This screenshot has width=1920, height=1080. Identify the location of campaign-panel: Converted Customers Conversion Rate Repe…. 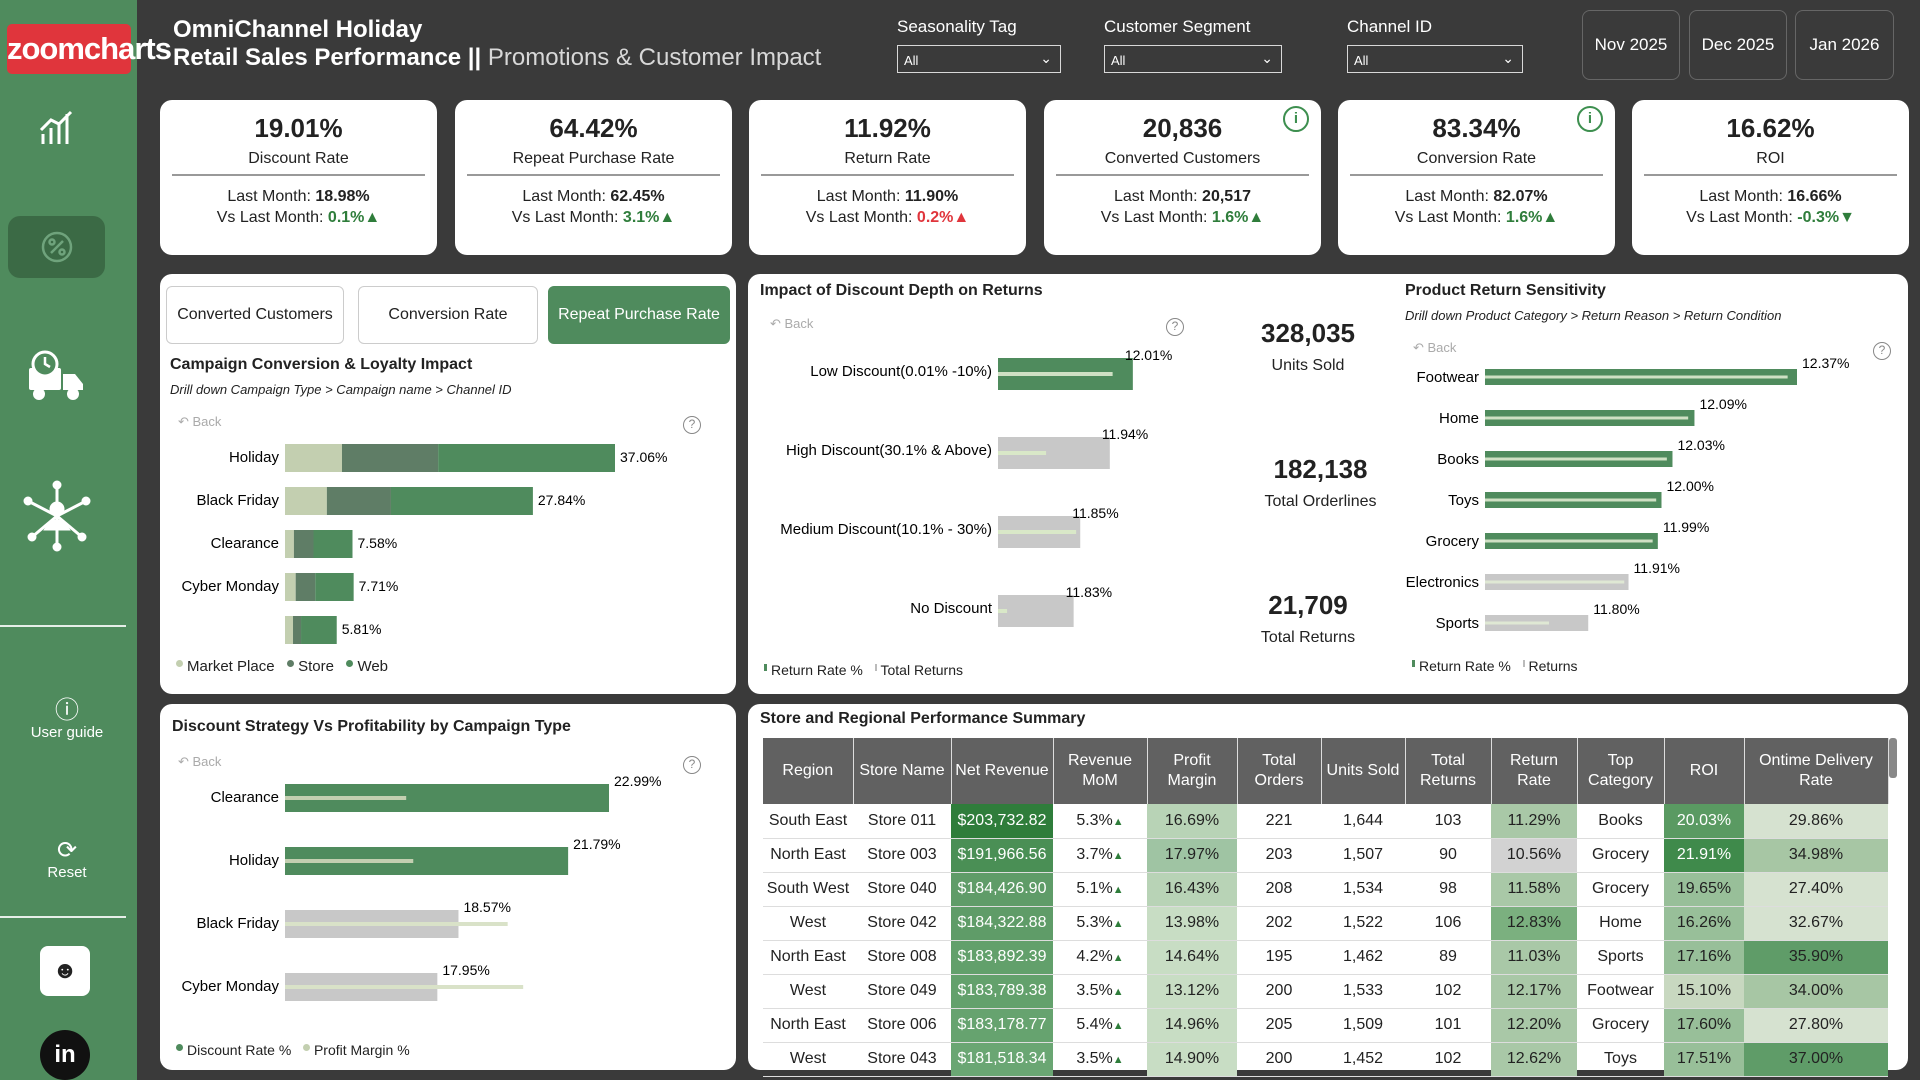
(448, 484).